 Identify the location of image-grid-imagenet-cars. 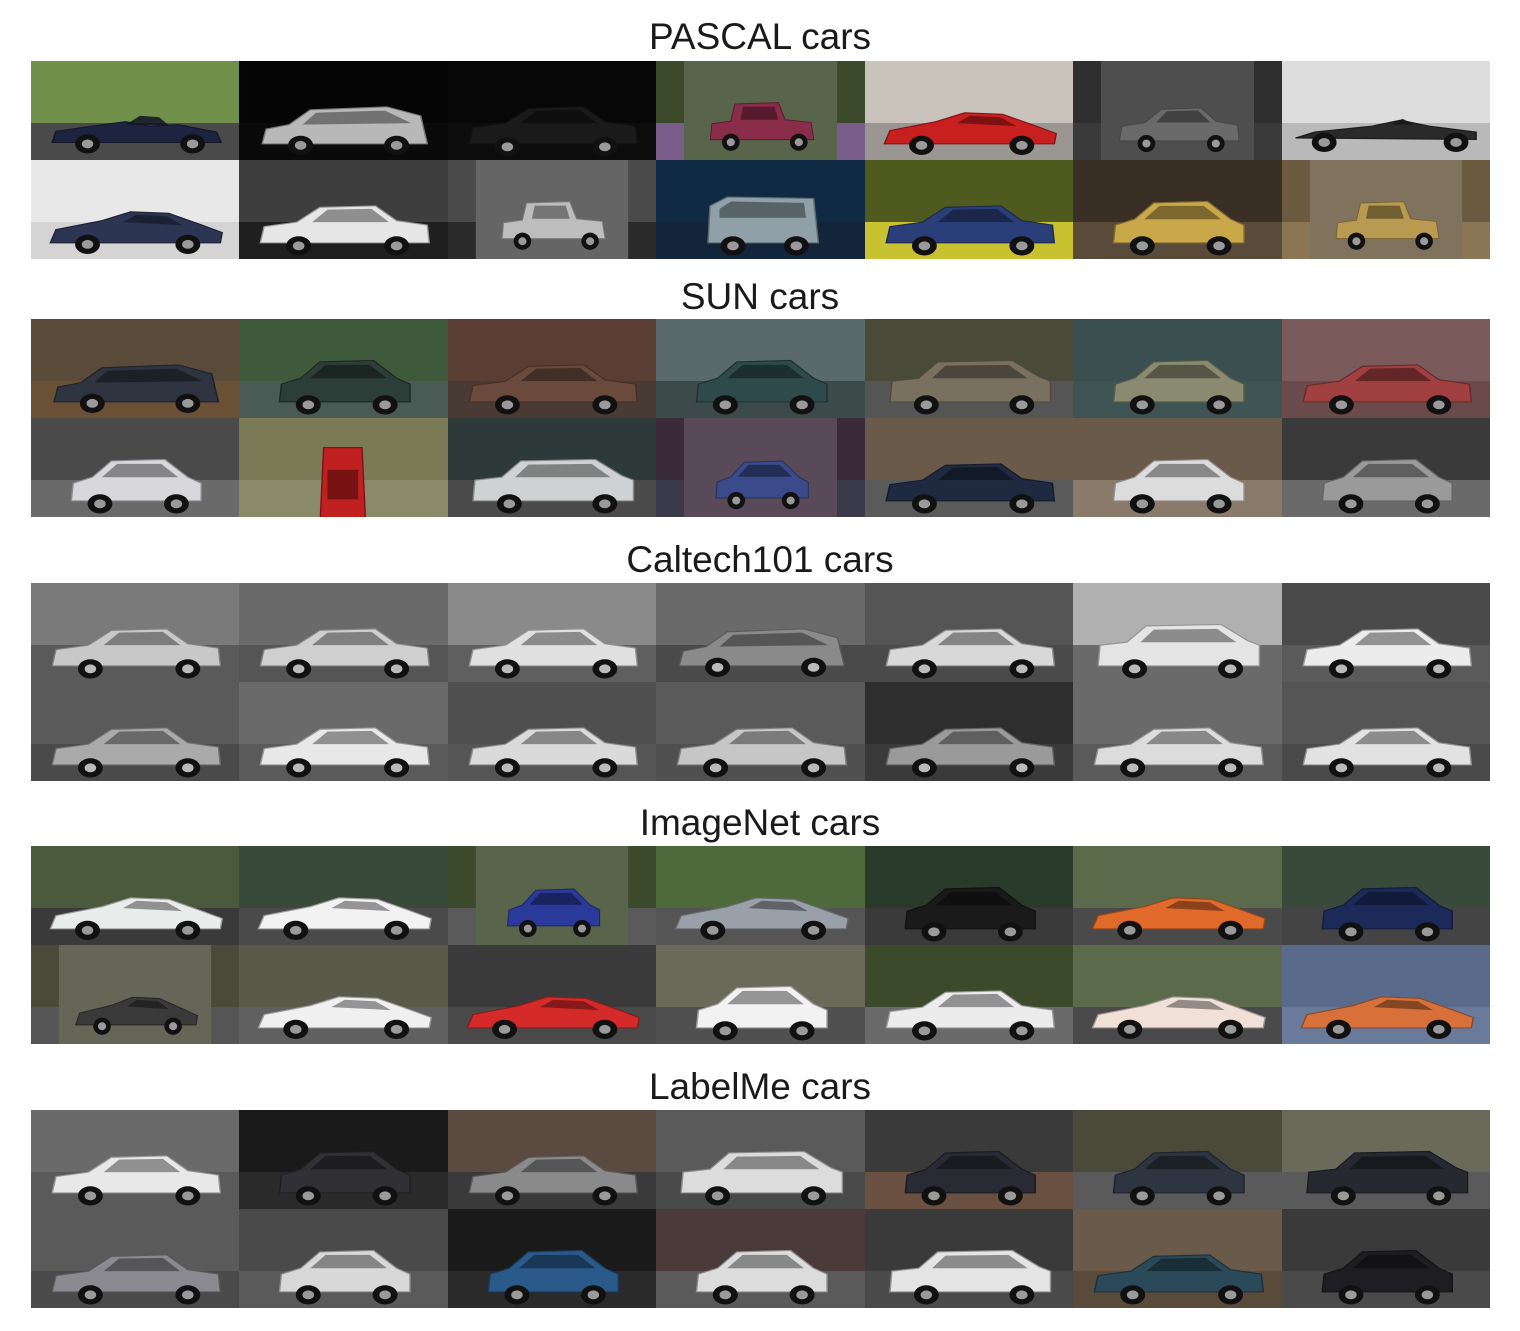
(760, 945).